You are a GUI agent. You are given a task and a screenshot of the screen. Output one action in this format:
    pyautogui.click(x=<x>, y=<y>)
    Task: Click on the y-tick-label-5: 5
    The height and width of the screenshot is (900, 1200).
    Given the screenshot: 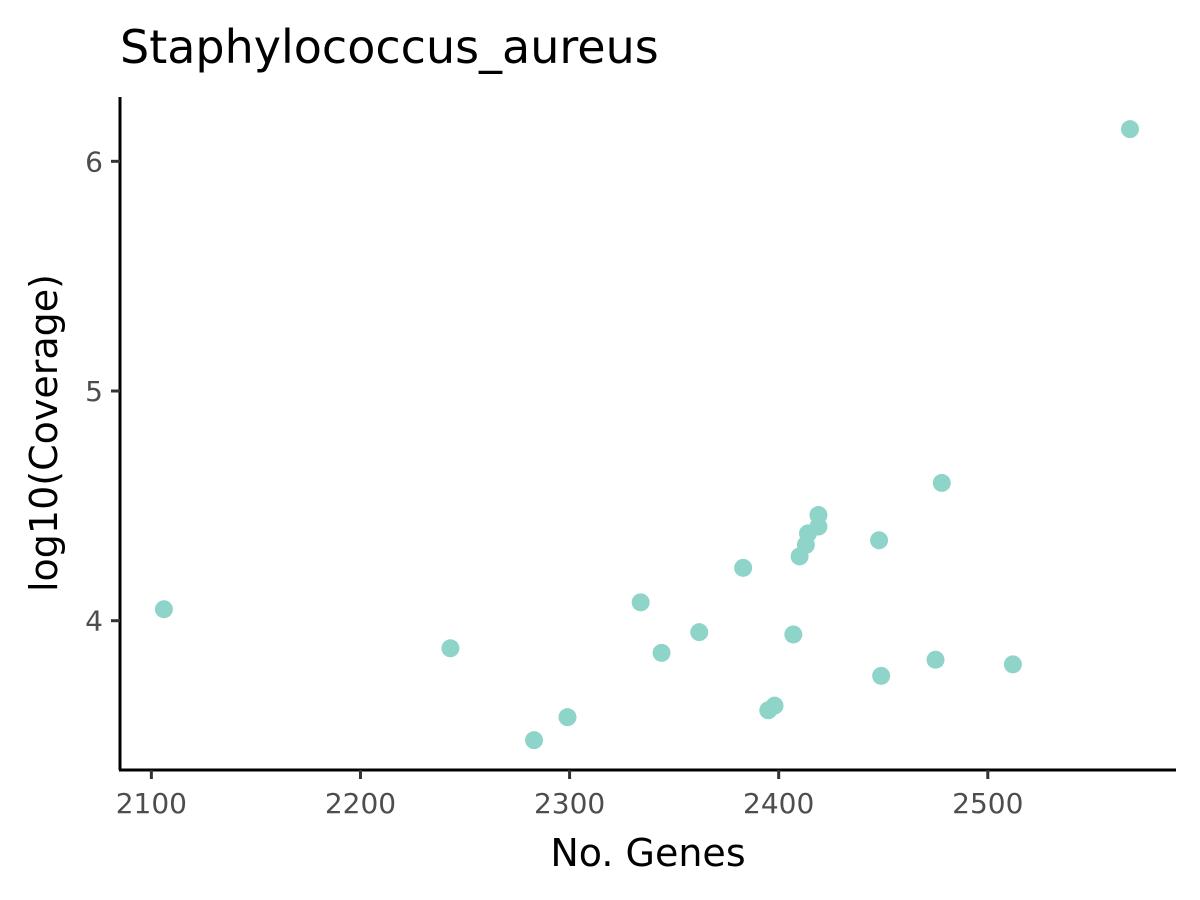 What is the action you would take?
    pyautogui.click(x=94, y=391)
    